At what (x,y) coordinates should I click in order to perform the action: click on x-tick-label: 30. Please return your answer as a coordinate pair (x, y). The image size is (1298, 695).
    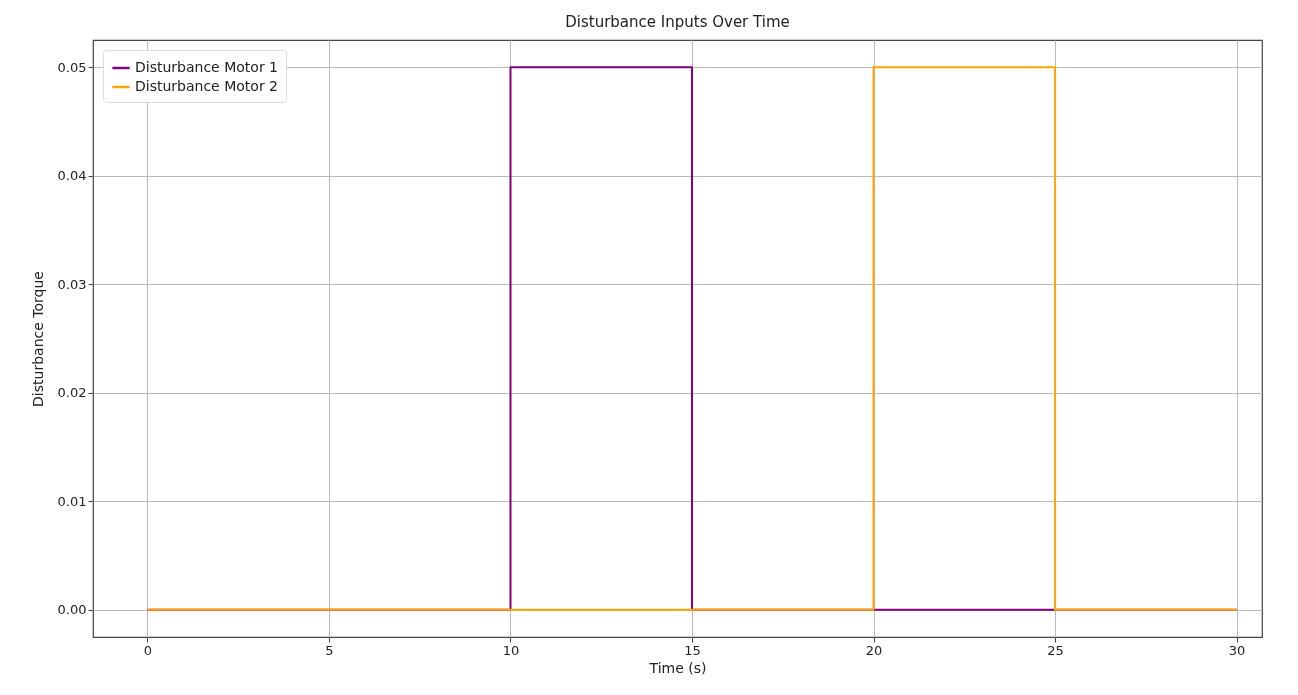
    Looking at the image, I should click on (1237, 650).